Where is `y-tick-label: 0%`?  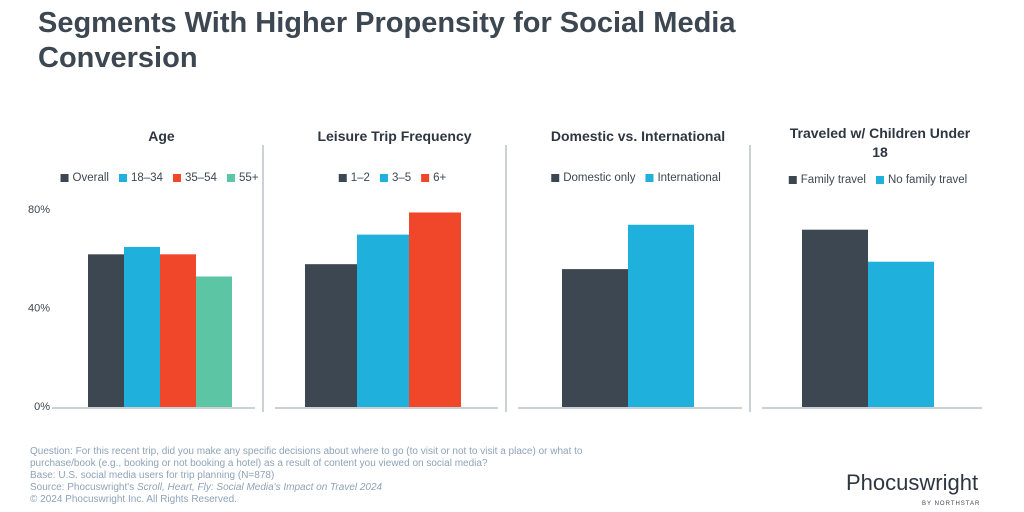
y-tick-label: 0% is located at coordinates (42, 407).